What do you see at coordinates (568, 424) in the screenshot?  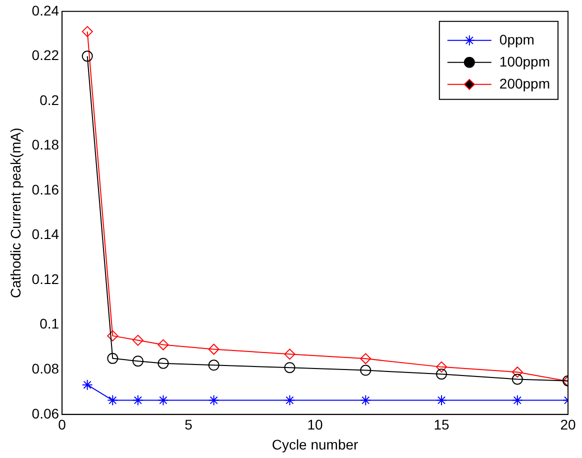 I see `x-tick-label: 20` at bounding box center [568, 424].